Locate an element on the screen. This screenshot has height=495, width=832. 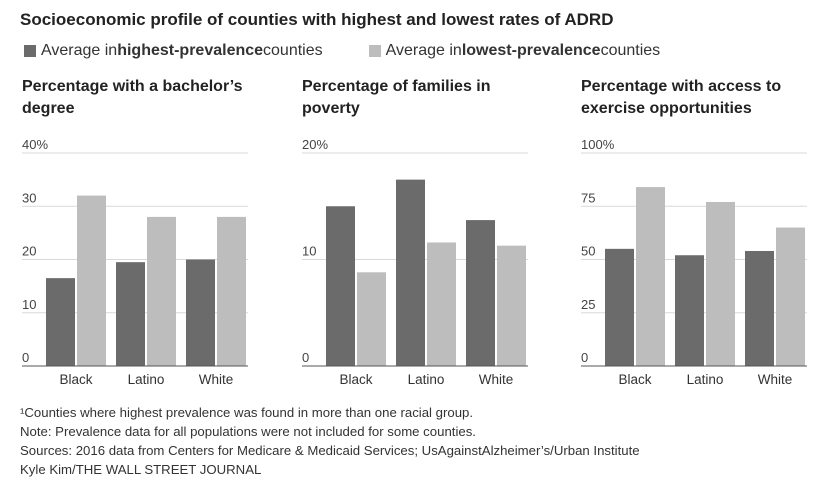
legend-swatch-low is located at coordinates (374, 51).